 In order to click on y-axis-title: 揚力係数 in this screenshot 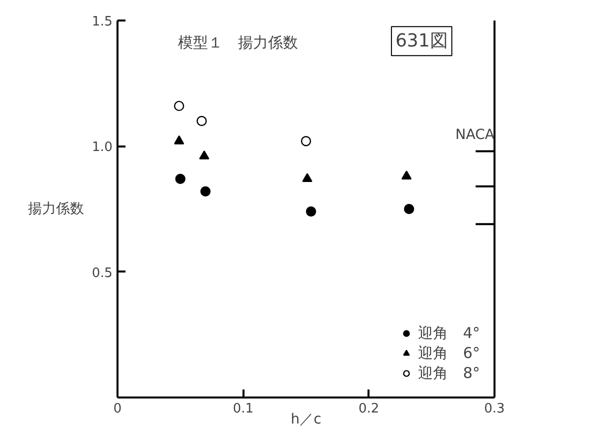, I will do `click(56, 209)`.